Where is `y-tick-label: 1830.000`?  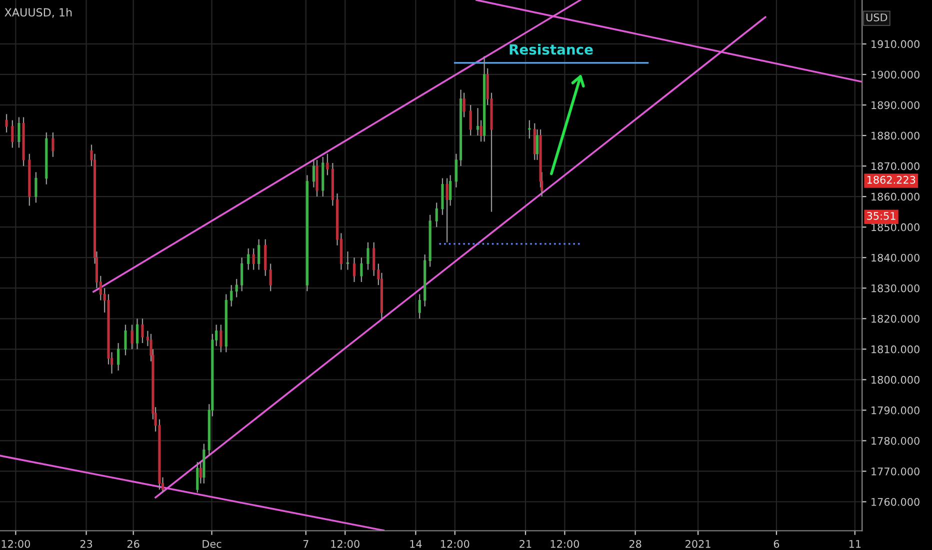
y-tick-label: 1830.000 is located at coordinates (896, 288).